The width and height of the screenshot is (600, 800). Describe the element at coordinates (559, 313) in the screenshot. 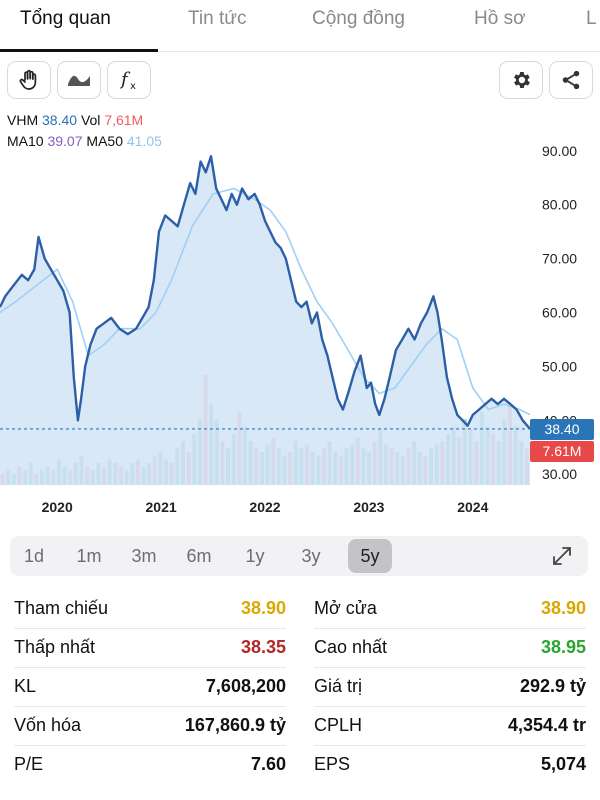

I see `y-tick-label: 60.00` at that location.